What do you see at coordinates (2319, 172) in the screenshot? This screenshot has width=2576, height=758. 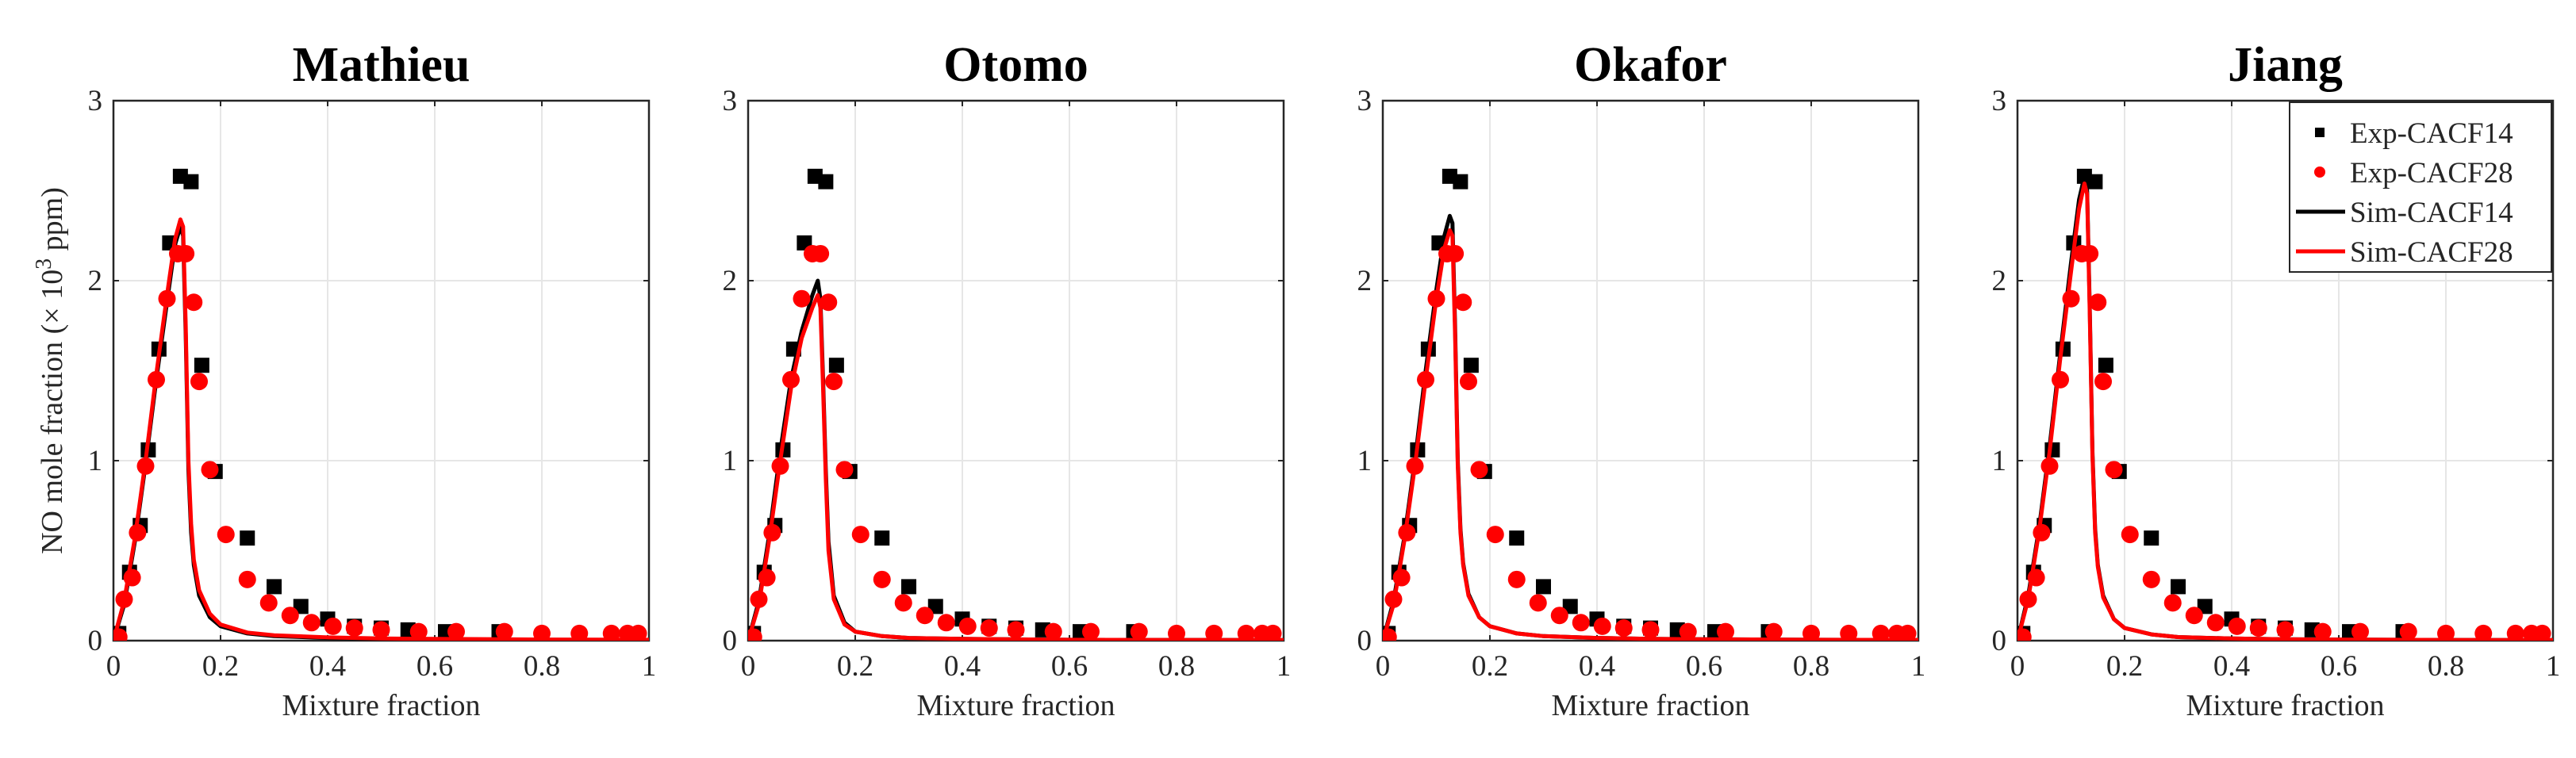 I see `legend-marker-exp-cacf28` at bounding box center [2319, 172].